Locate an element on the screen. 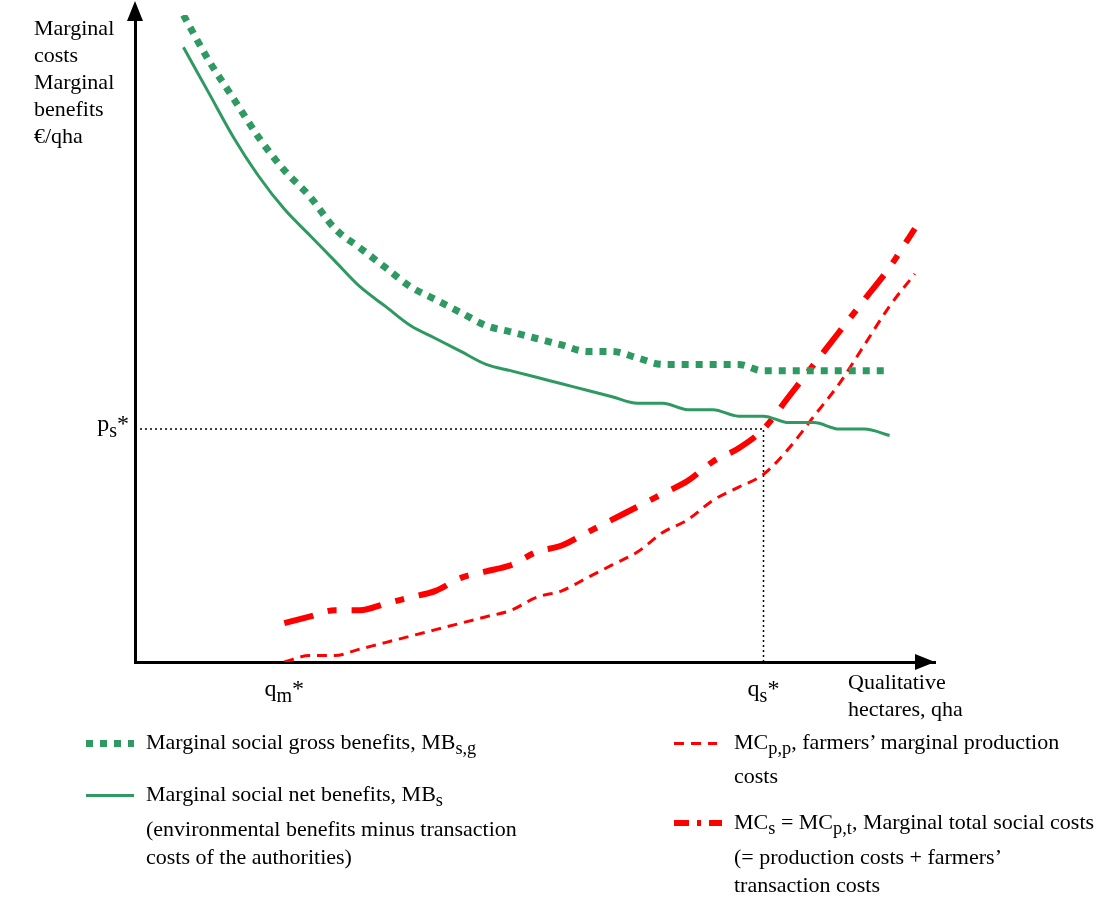  x-tick-label: q$_{m}$* is located at coordinates (284, 691).